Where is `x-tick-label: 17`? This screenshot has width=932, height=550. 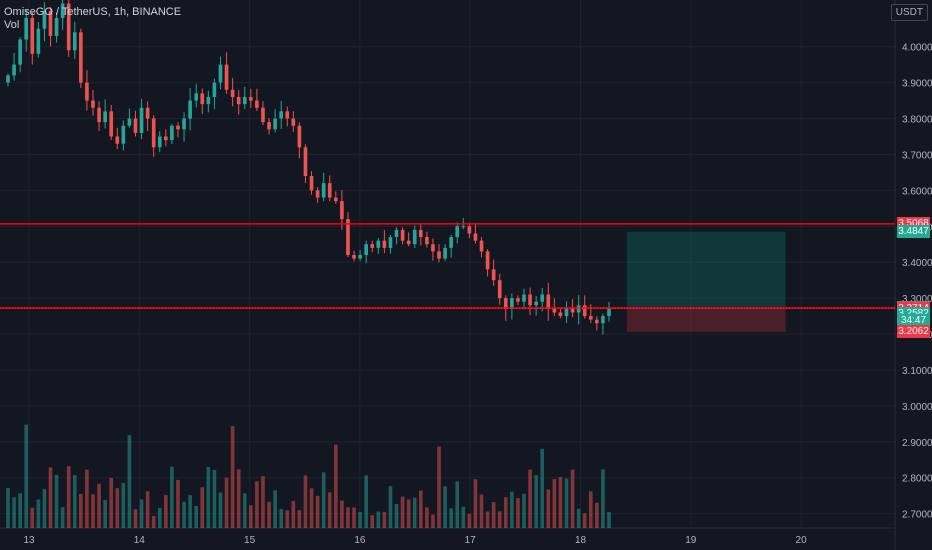 x-tick-label: 17 is located at coordinates (471, 540).